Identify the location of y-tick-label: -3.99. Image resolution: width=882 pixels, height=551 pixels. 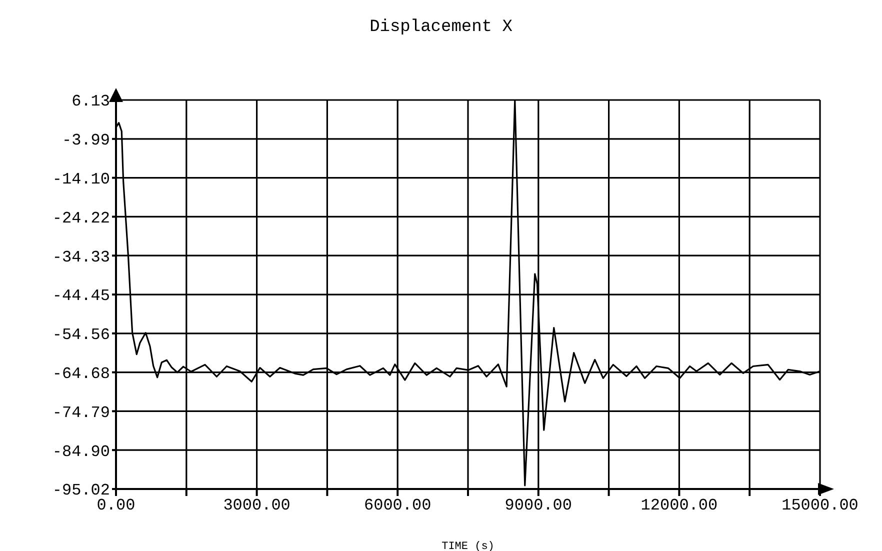
(86, 141).